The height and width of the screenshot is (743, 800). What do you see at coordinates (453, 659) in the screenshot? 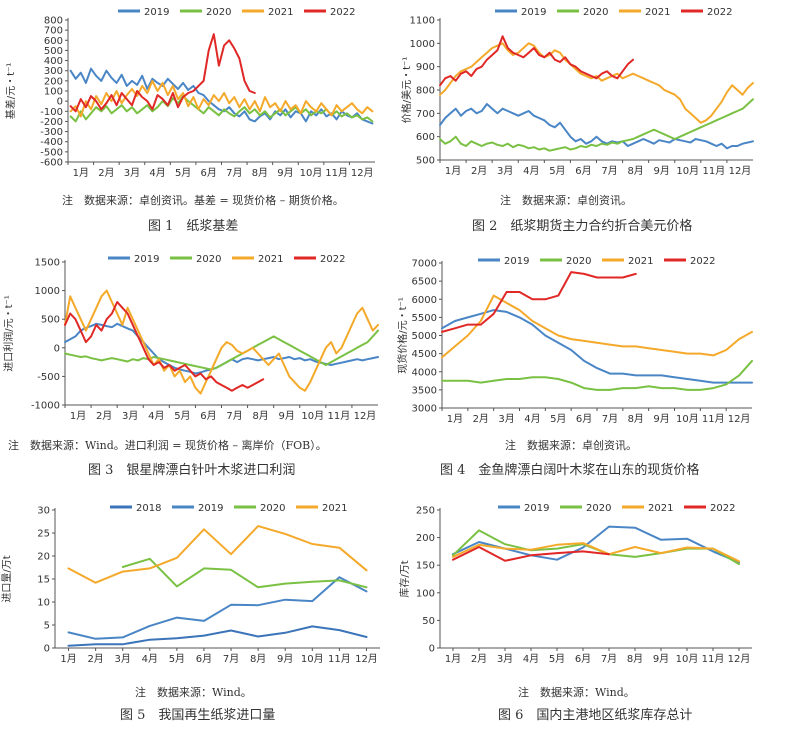
I see `chart-6-x-tick-label: 1月` at bounding box center [453, 659].